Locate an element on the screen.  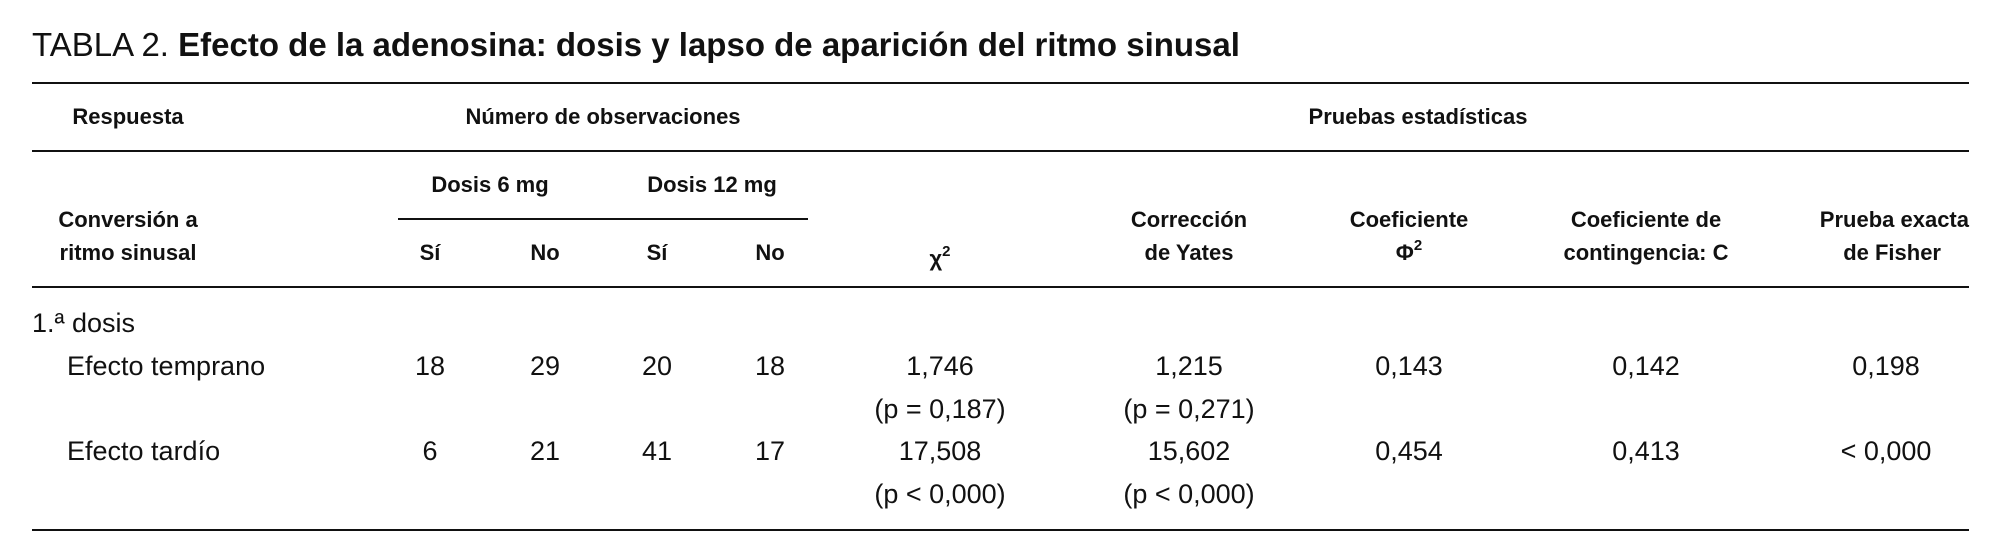
header-cell: Coeficiente de is located at coordinates (1646, 219).